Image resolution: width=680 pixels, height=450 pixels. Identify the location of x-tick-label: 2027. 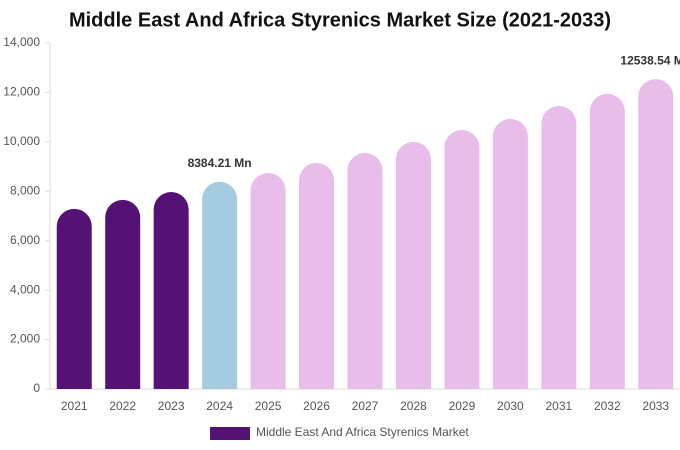
(365, 406).